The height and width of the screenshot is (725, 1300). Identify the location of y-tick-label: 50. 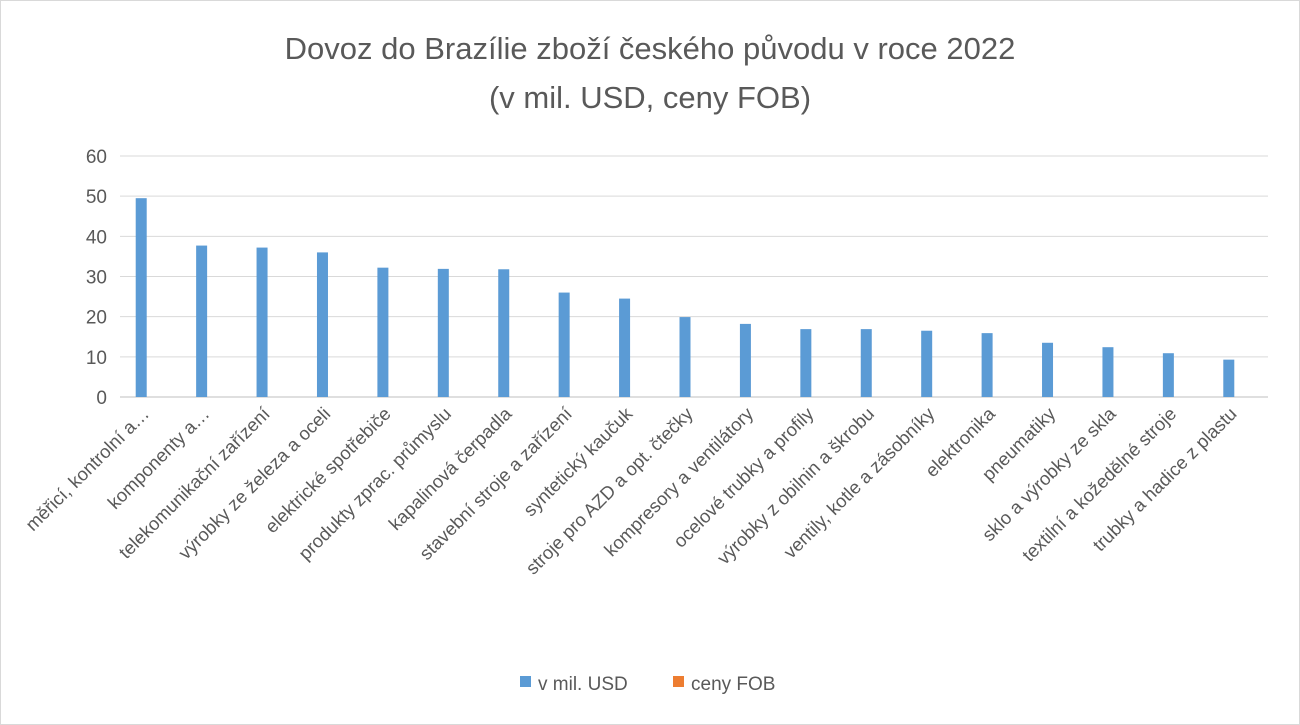
(96, 197).